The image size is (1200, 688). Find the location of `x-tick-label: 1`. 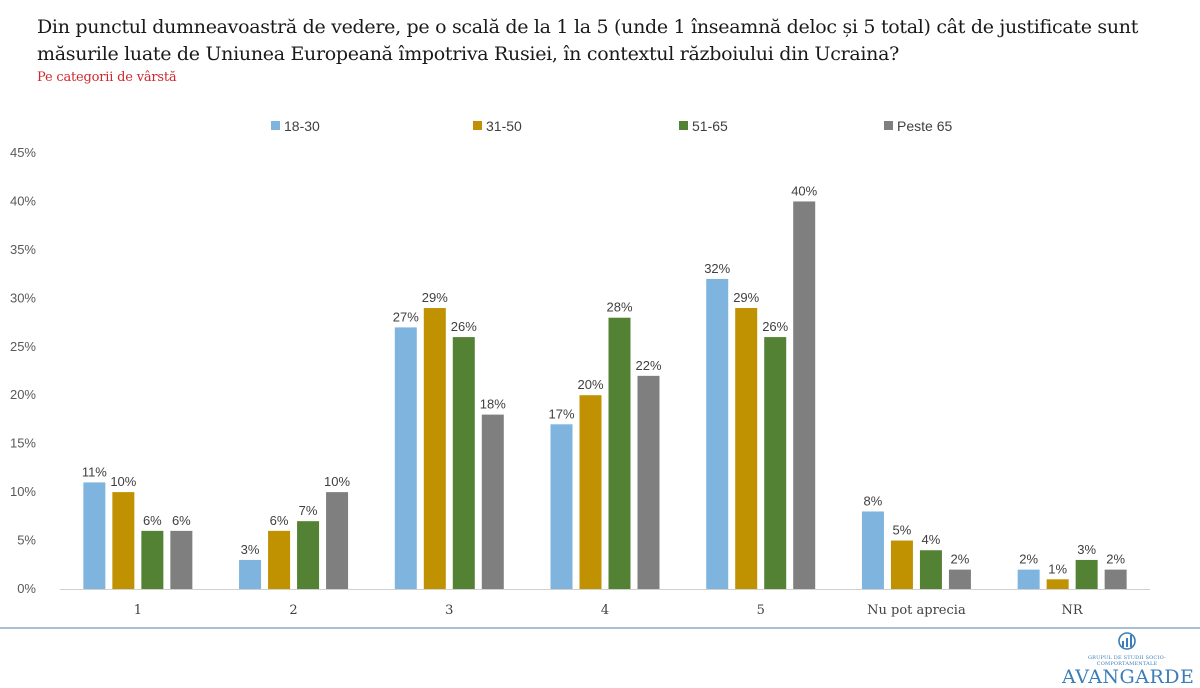

x-tick-label: 1 is located at coordinates (138, 610).